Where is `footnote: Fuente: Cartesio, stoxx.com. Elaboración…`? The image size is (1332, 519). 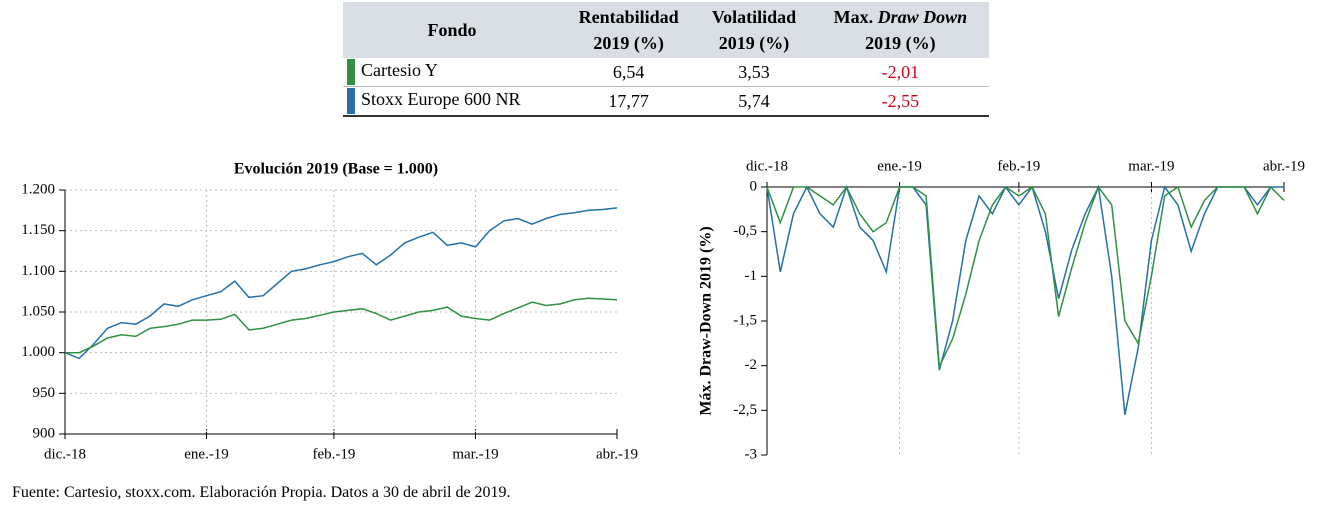
footnote: Fuente: Cartesio, stoxx.com. Elaboración… is located at coordinates (261, 492).